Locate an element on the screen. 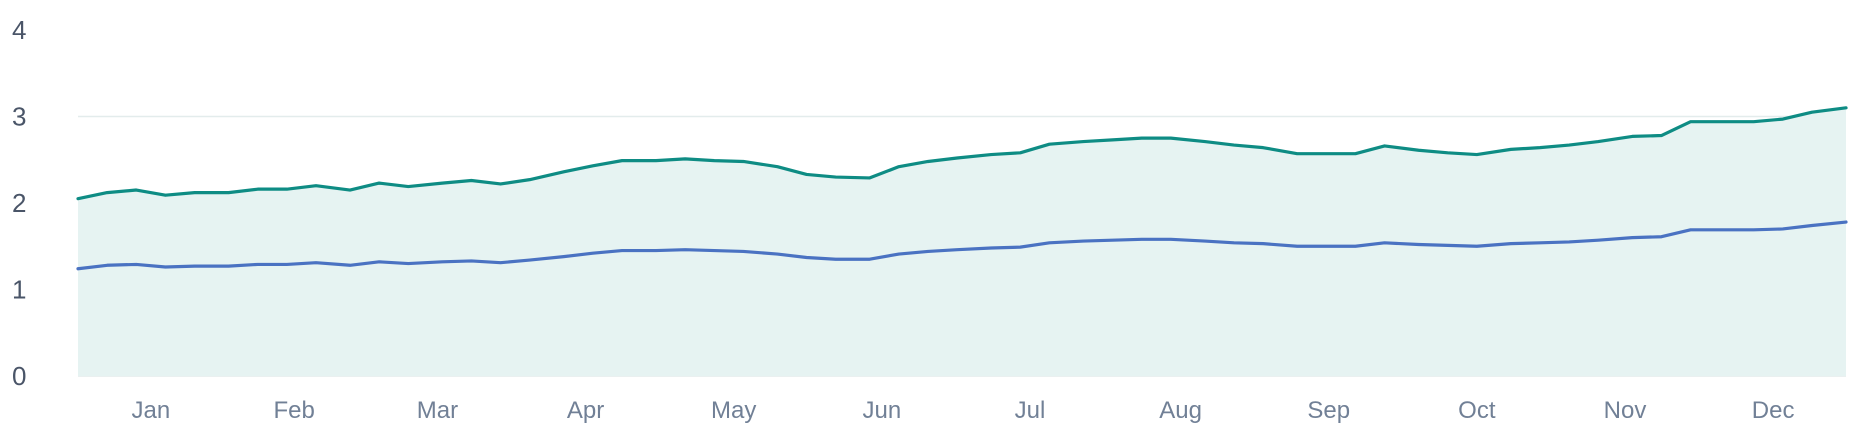  x-tick-label: Apr is located at coordinates (585, 410).